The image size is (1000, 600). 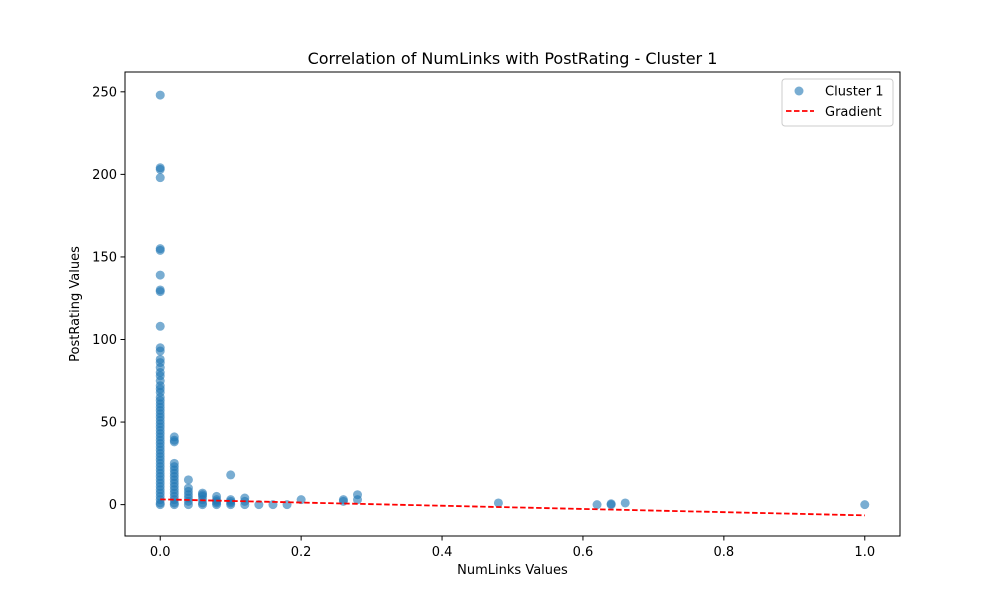 I want to click on y-tick-label-4: 200, so click(x=104, y=175).